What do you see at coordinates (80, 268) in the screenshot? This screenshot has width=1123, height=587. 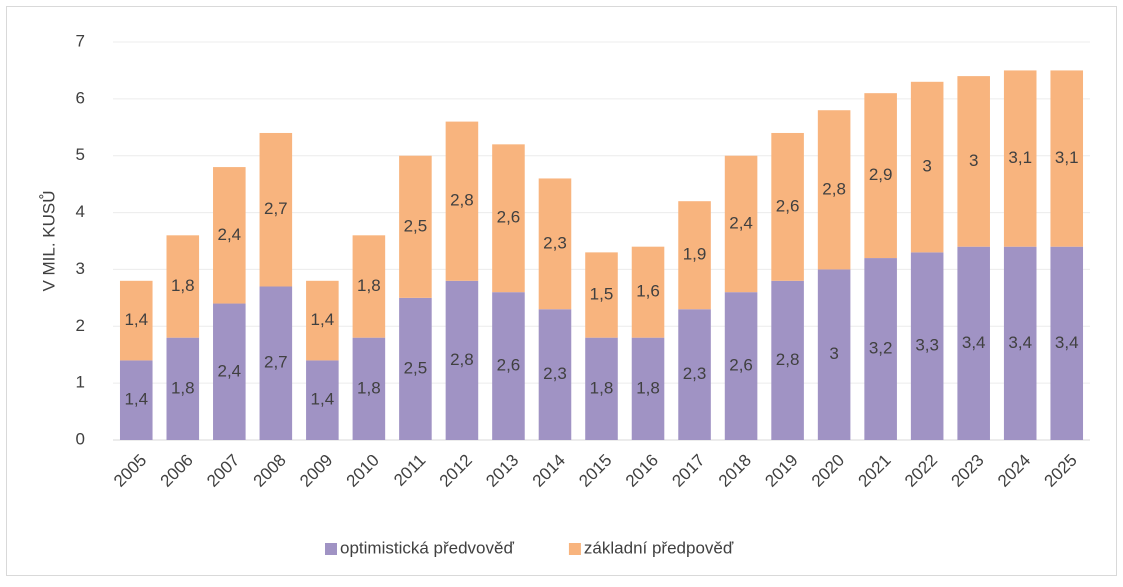 I see `y-tick-label: 3` at bounding box center [80, 268].